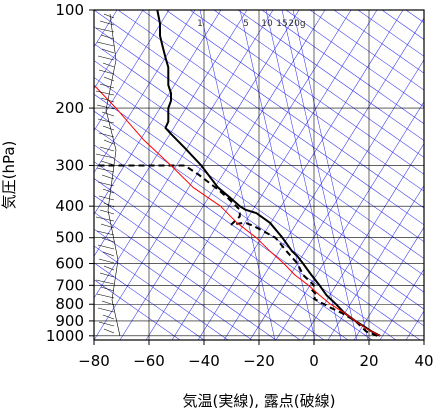  Describe the element at coordinates (200, 24) in the screenshot. I see `mixing-ratio-label: 1` at that location.